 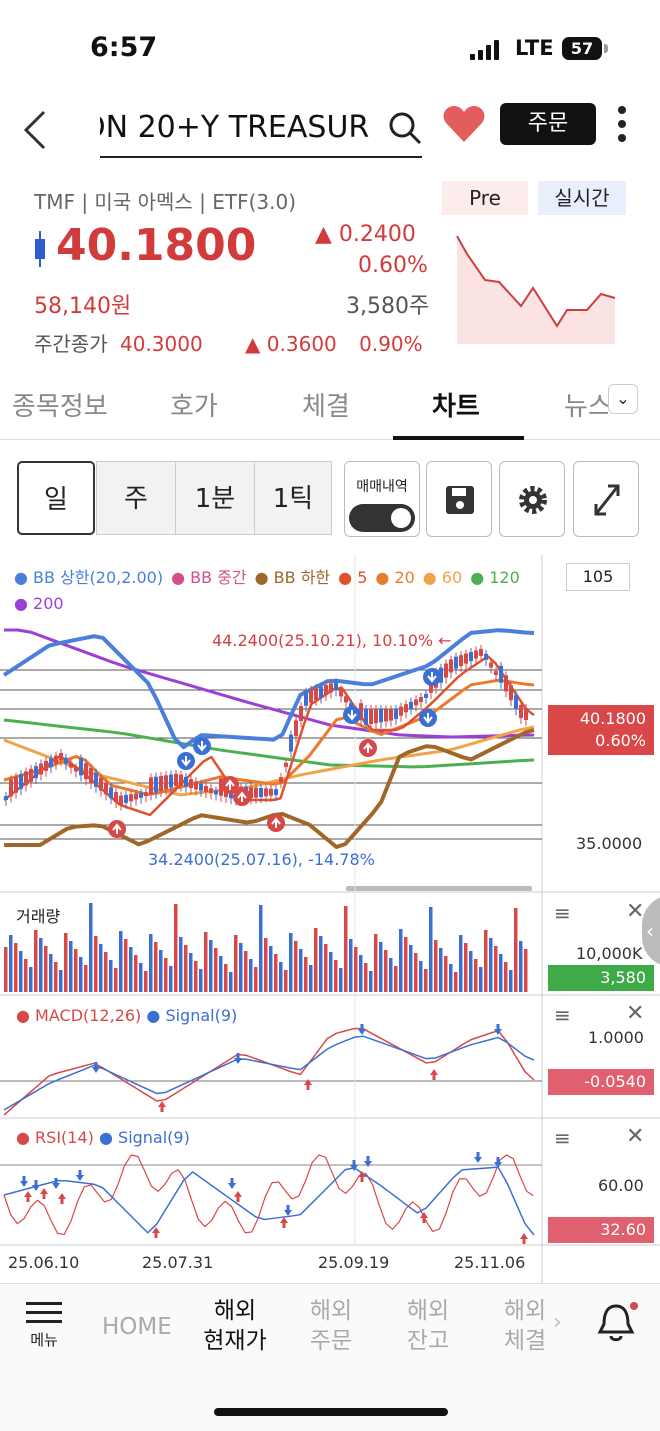 I want to click on tabs-dropdown-icon: ⌄, so click(x=623, y=399).